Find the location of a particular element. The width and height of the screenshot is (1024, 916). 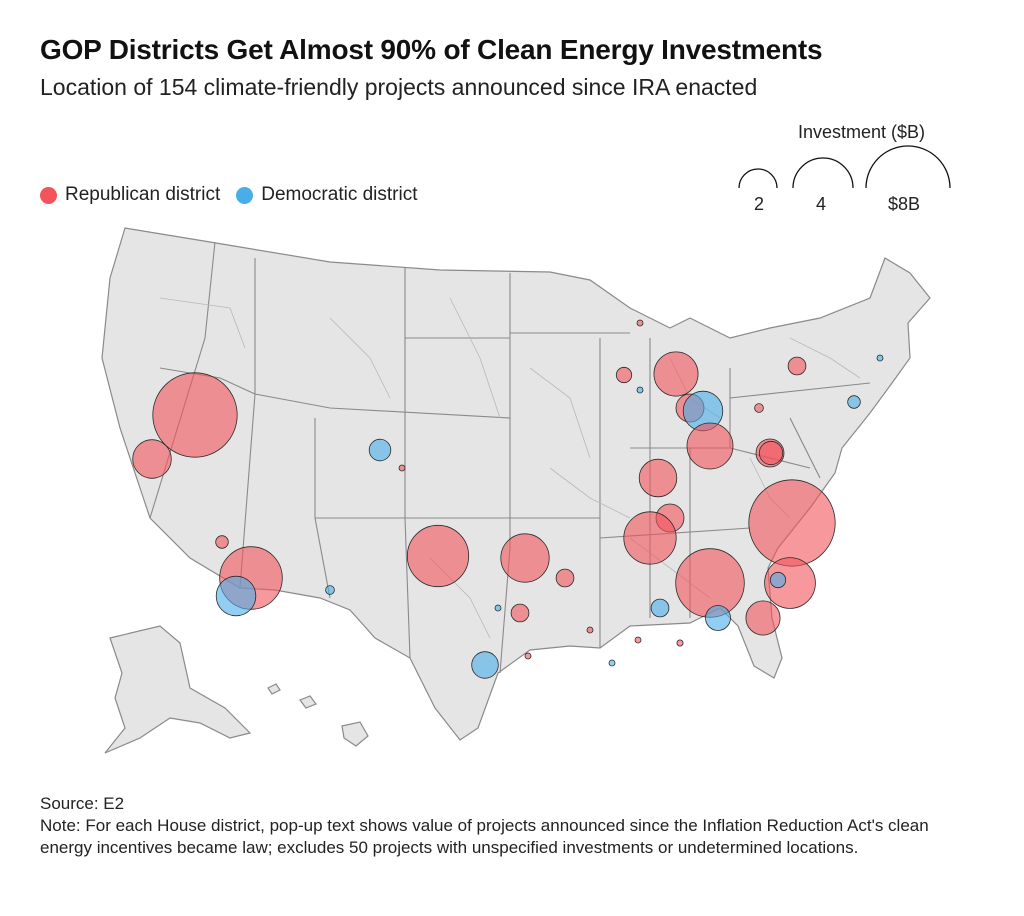

bubble-colorado is located at coordinates (402, 468).